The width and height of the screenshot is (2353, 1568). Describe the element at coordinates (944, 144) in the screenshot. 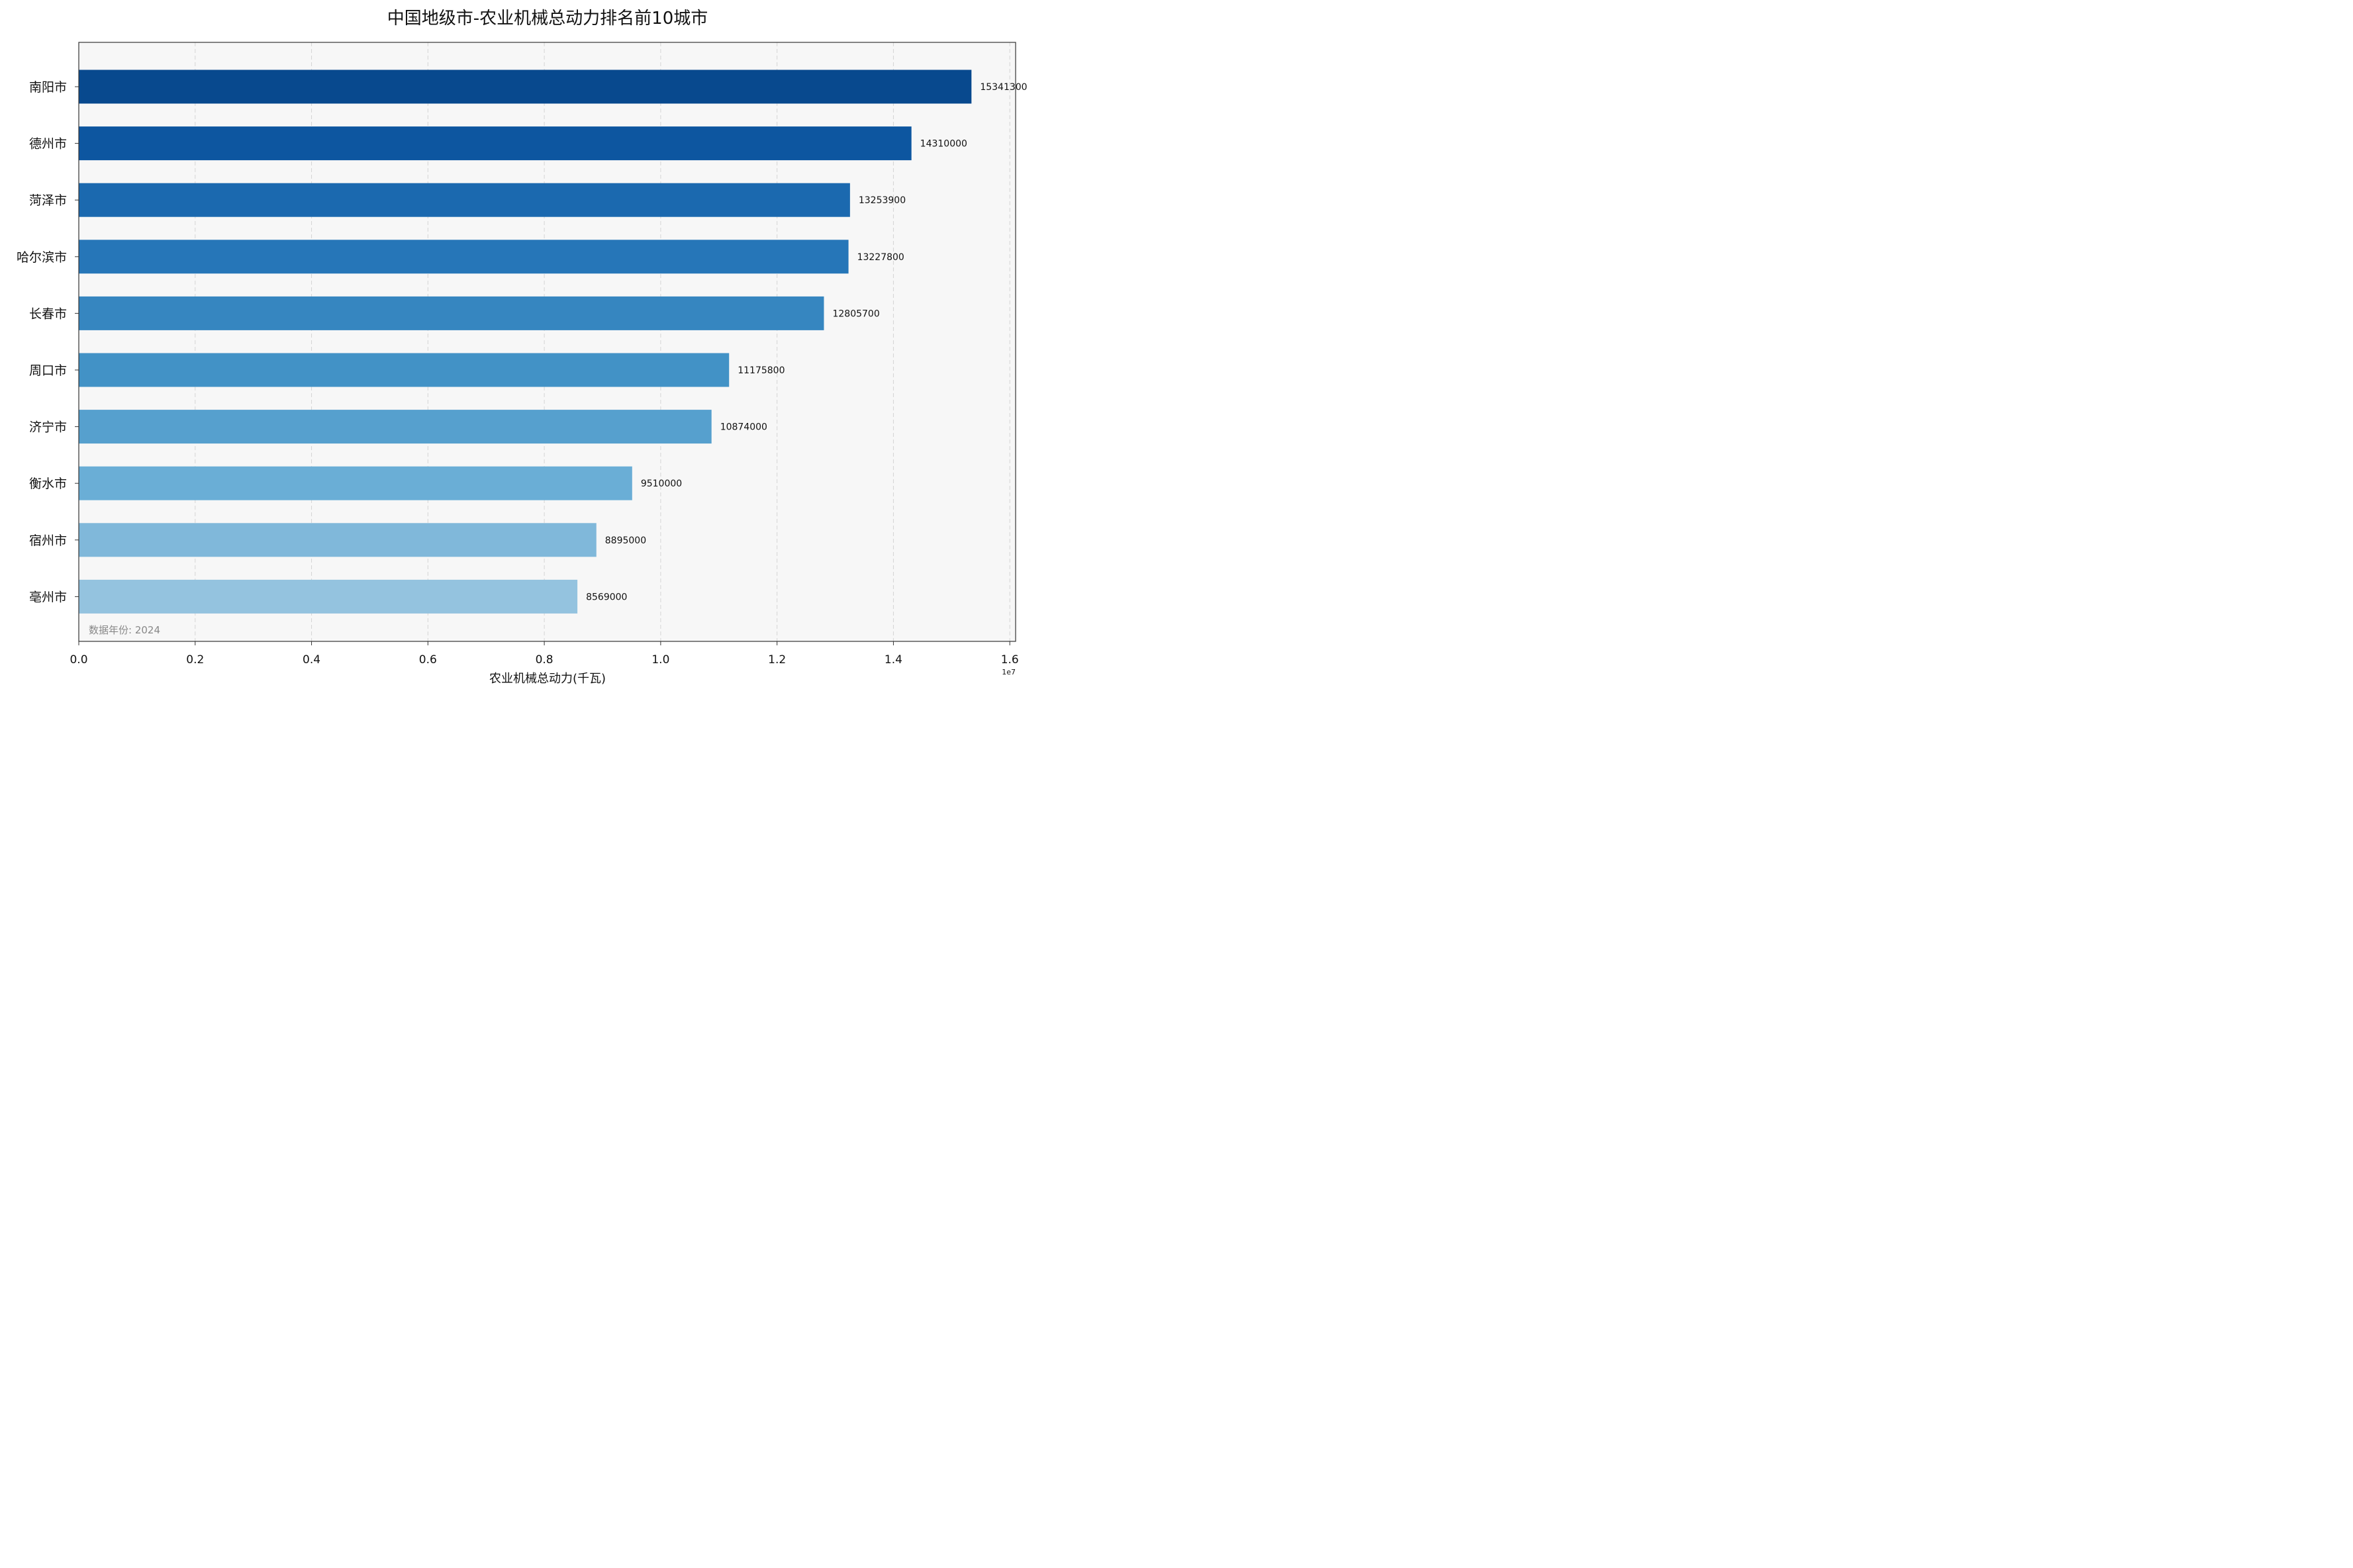

I see `bar-value-label: 14310000` at that location.